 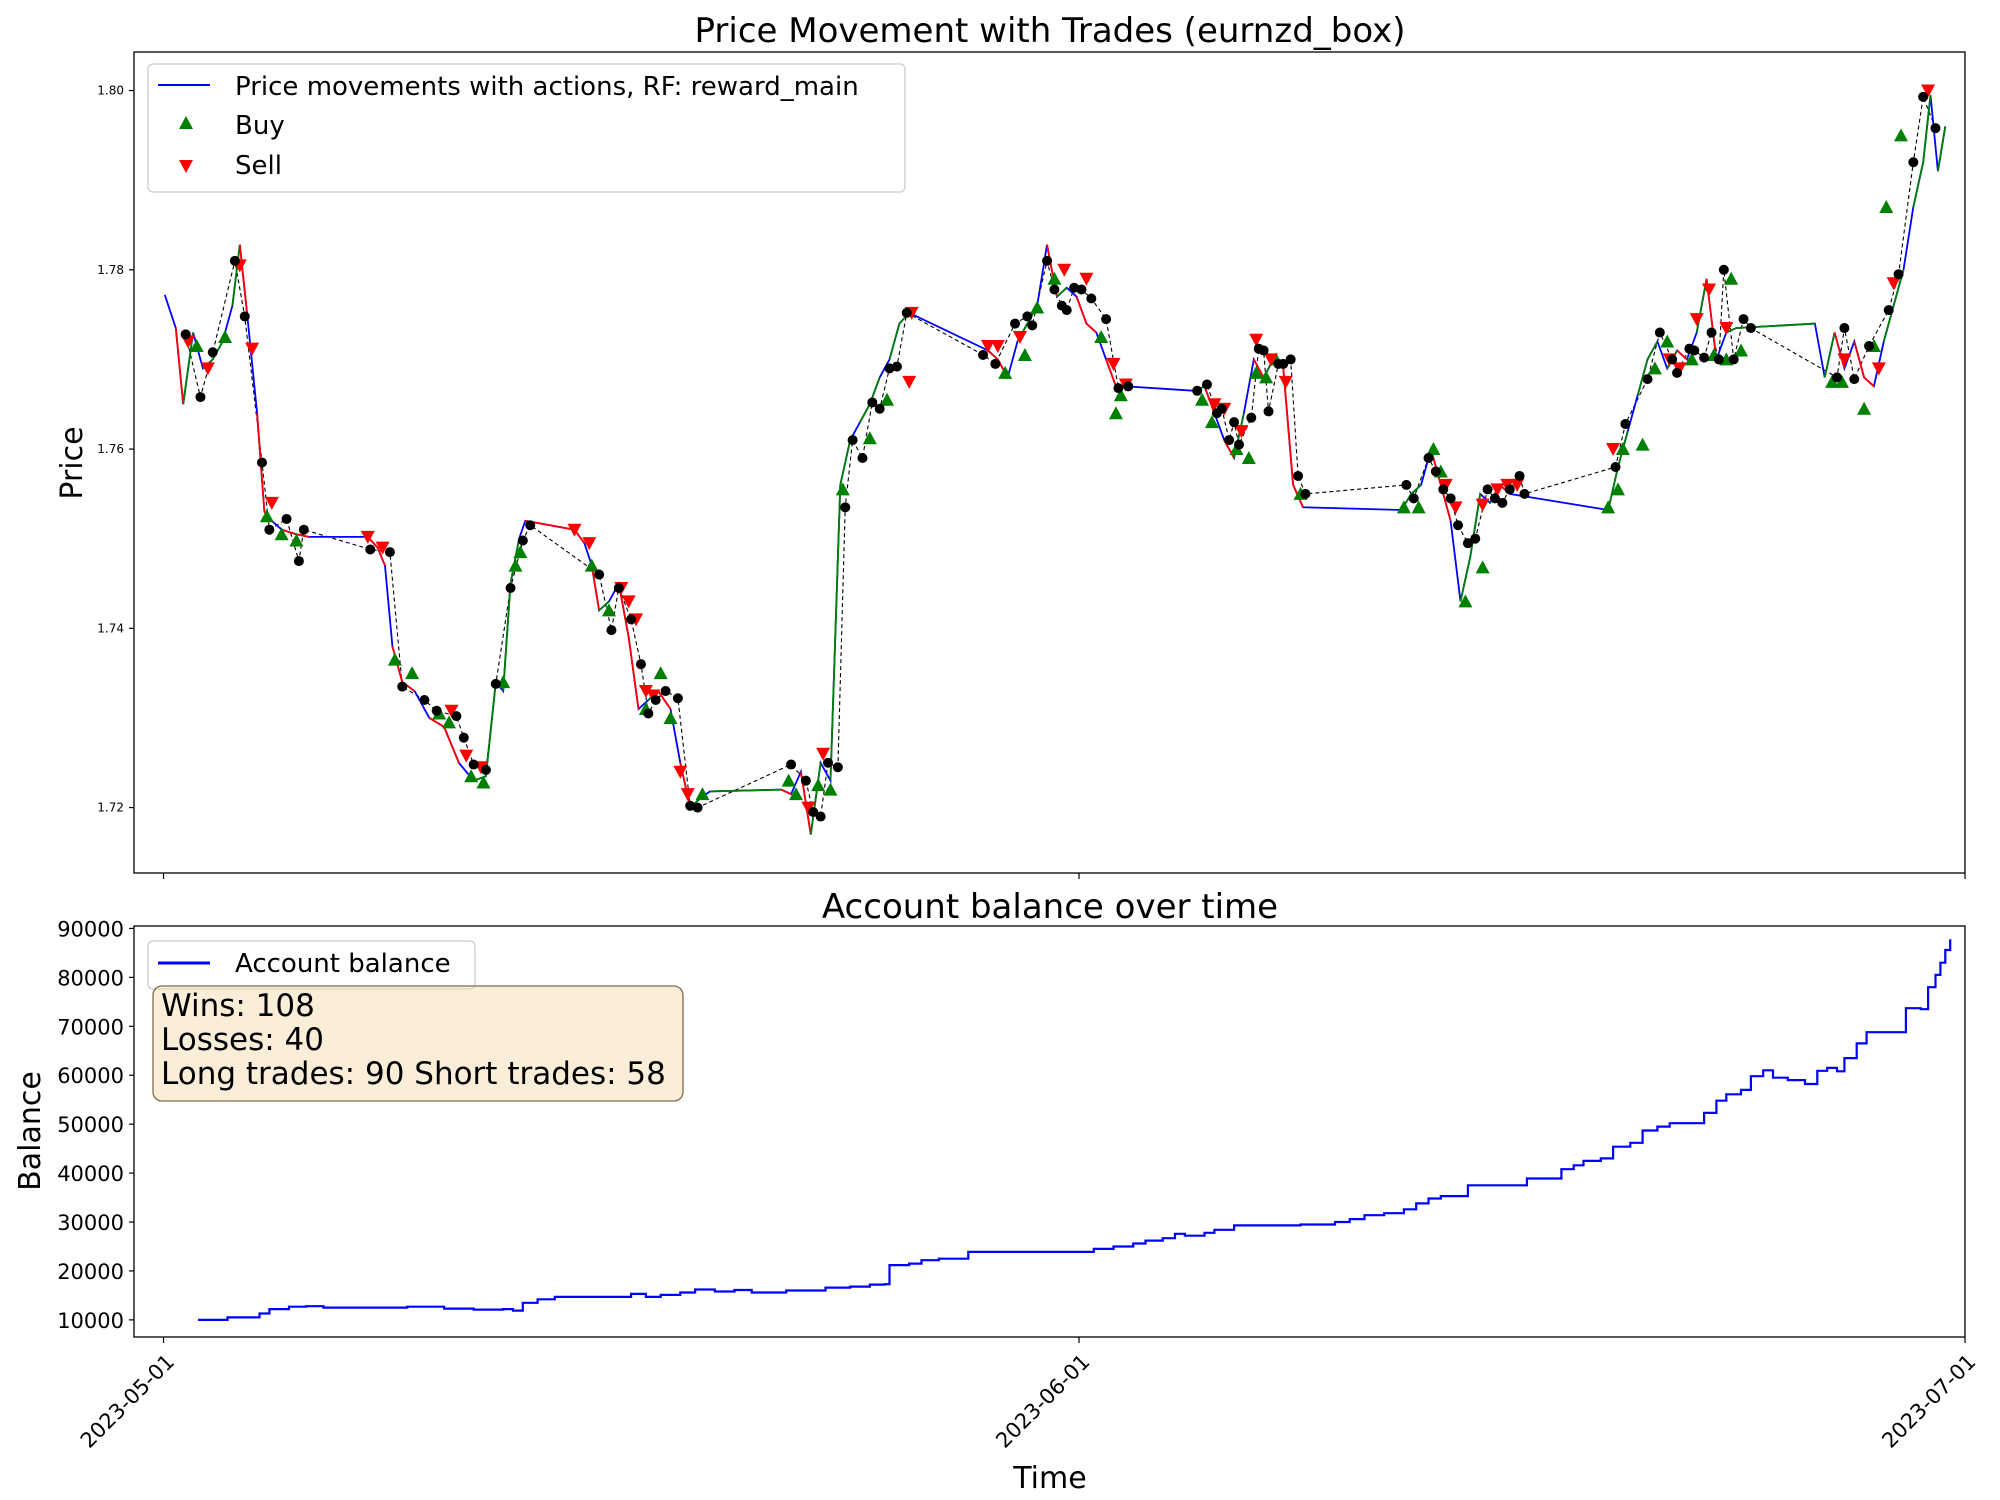 I want to click on balance-y-tick-label: 40000, so click(x=90, y=1174).